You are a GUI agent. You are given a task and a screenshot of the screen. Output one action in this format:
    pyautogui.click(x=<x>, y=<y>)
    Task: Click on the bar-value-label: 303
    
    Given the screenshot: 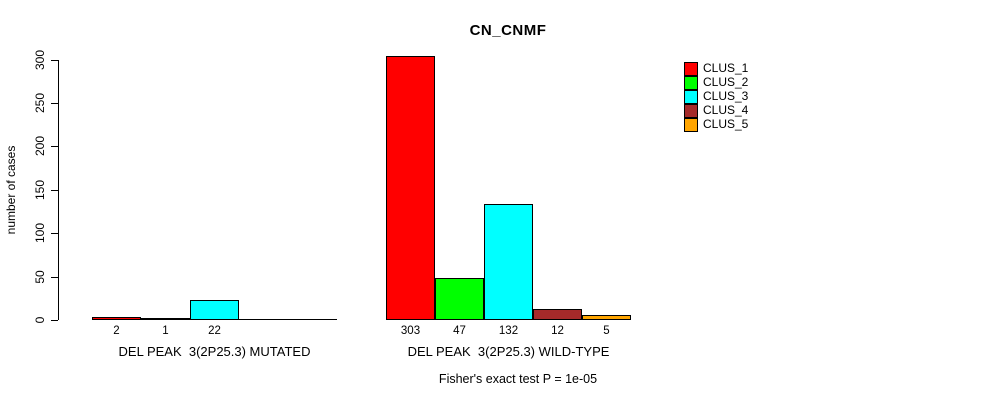 What is the action you would take?
    pyautogui.click(x=410, y=331)
    